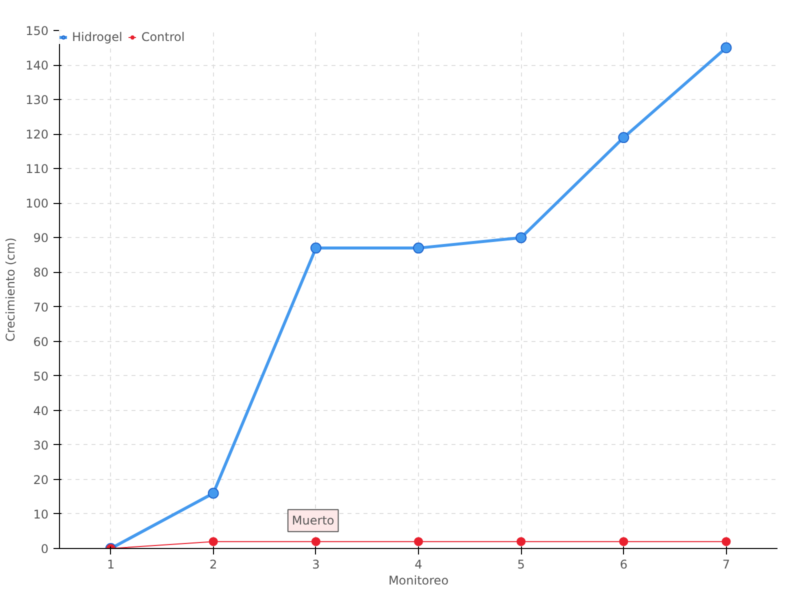 This screenshot has height=600, width=800. Describe the element at coordinates (41, 514) in the screenshot. I see `y-tick-label: 10` at that location.